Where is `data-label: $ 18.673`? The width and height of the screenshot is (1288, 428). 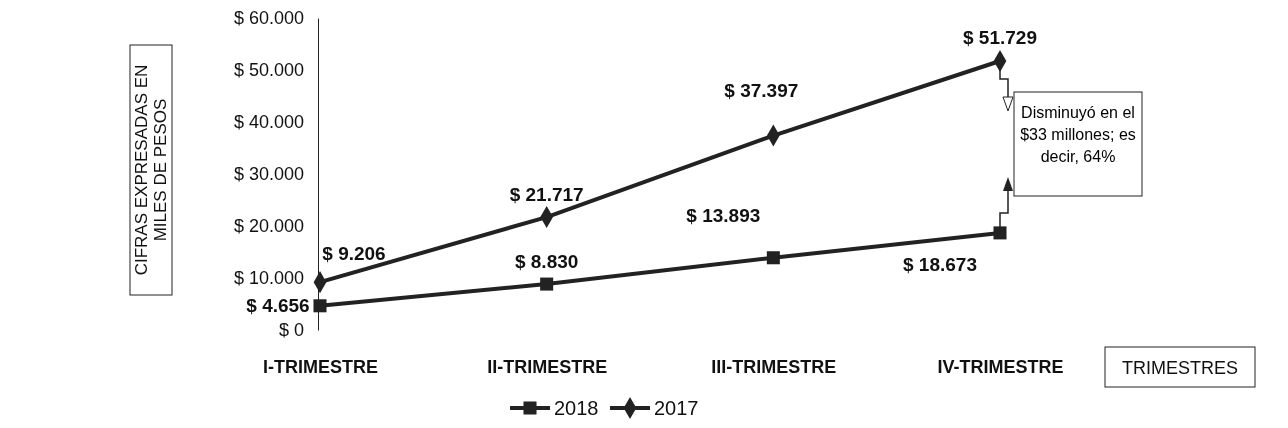
data-label: $ 18.673 is located at coordinates (940, 264).